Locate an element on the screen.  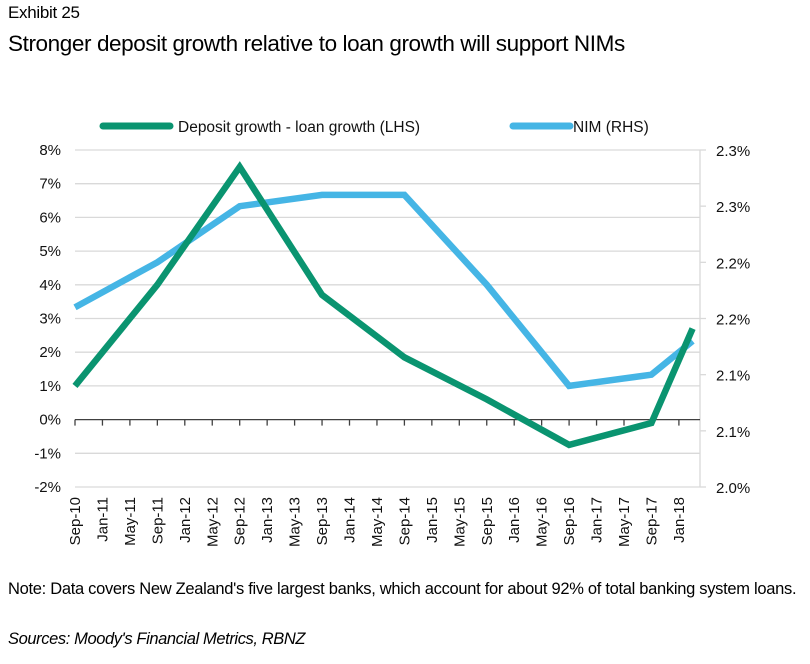
left-tick-label: -2% is located at coordinates (47, 487).